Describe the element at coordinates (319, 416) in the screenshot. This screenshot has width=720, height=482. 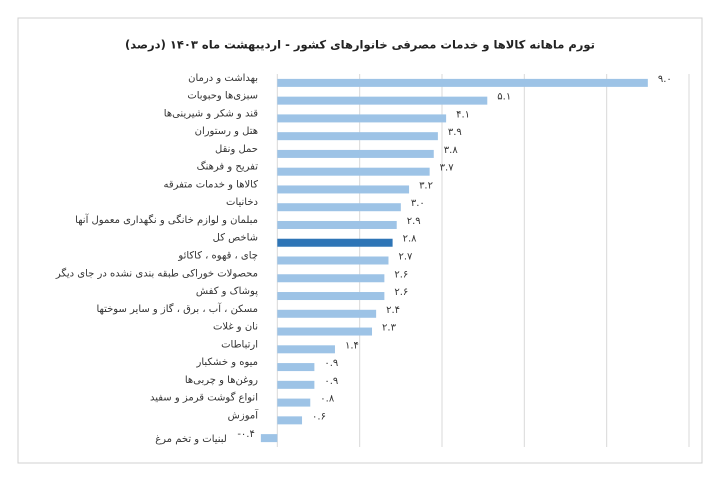
I see `value-label: ۰.۶` at that location.